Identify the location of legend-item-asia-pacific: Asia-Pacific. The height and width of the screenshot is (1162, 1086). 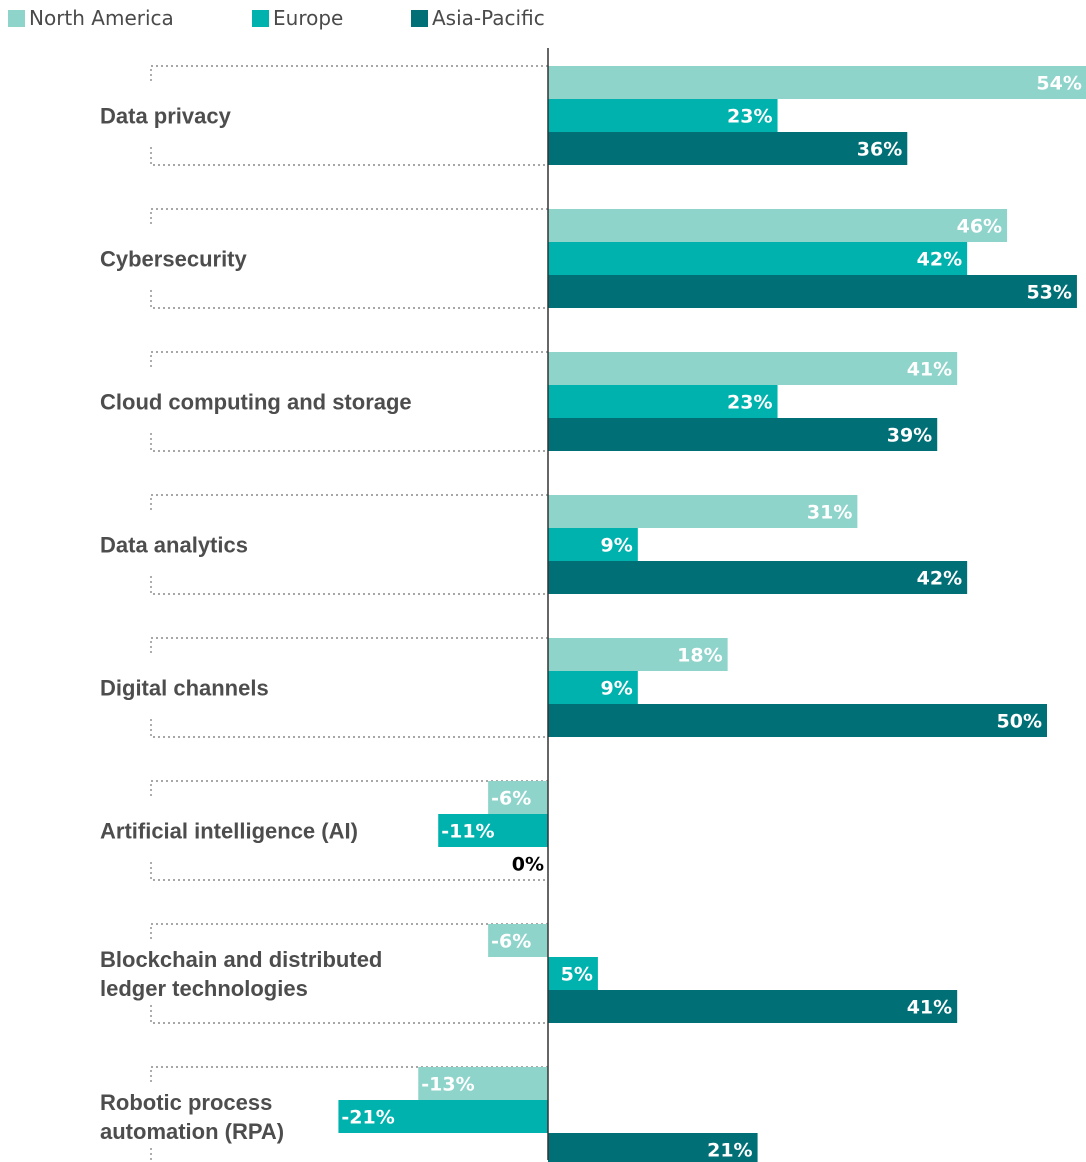
(478, 18).